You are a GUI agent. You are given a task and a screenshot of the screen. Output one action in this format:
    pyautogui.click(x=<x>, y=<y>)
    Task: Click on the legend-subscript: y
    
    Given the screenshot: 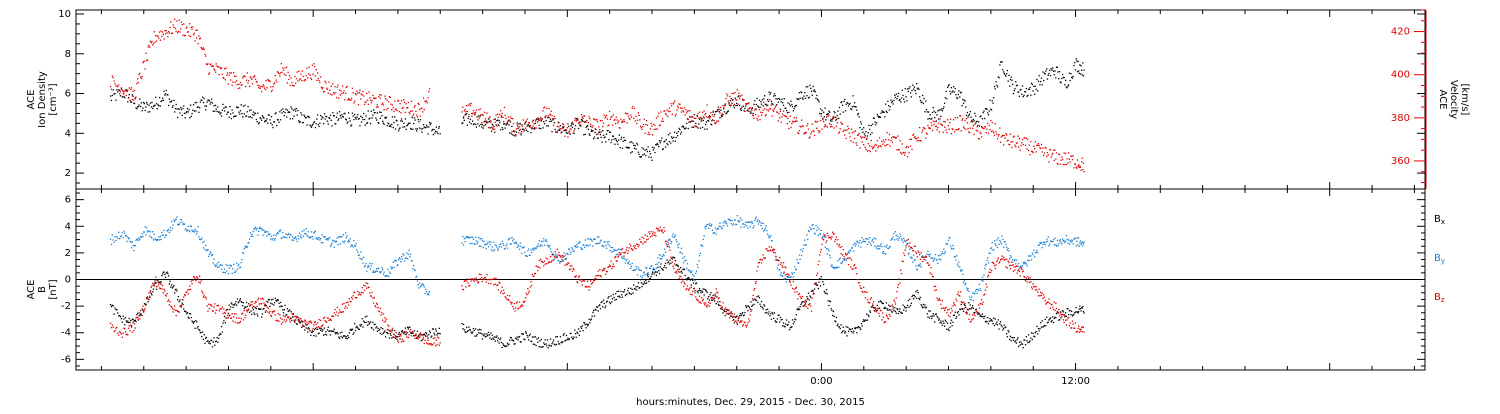 What is the action you would take?
    pyautogui.click(x=1443, y=261)
    